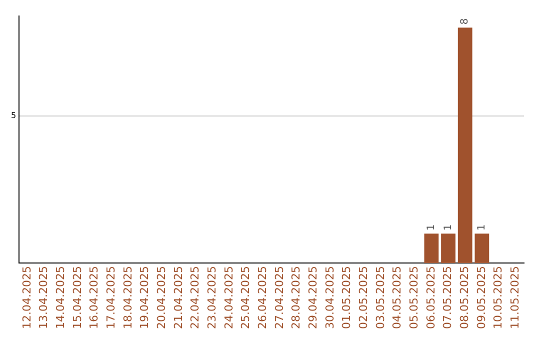 The image size is (540, 340). I want to click on x-tick-label: 27.04.2025, so click(279, 298).